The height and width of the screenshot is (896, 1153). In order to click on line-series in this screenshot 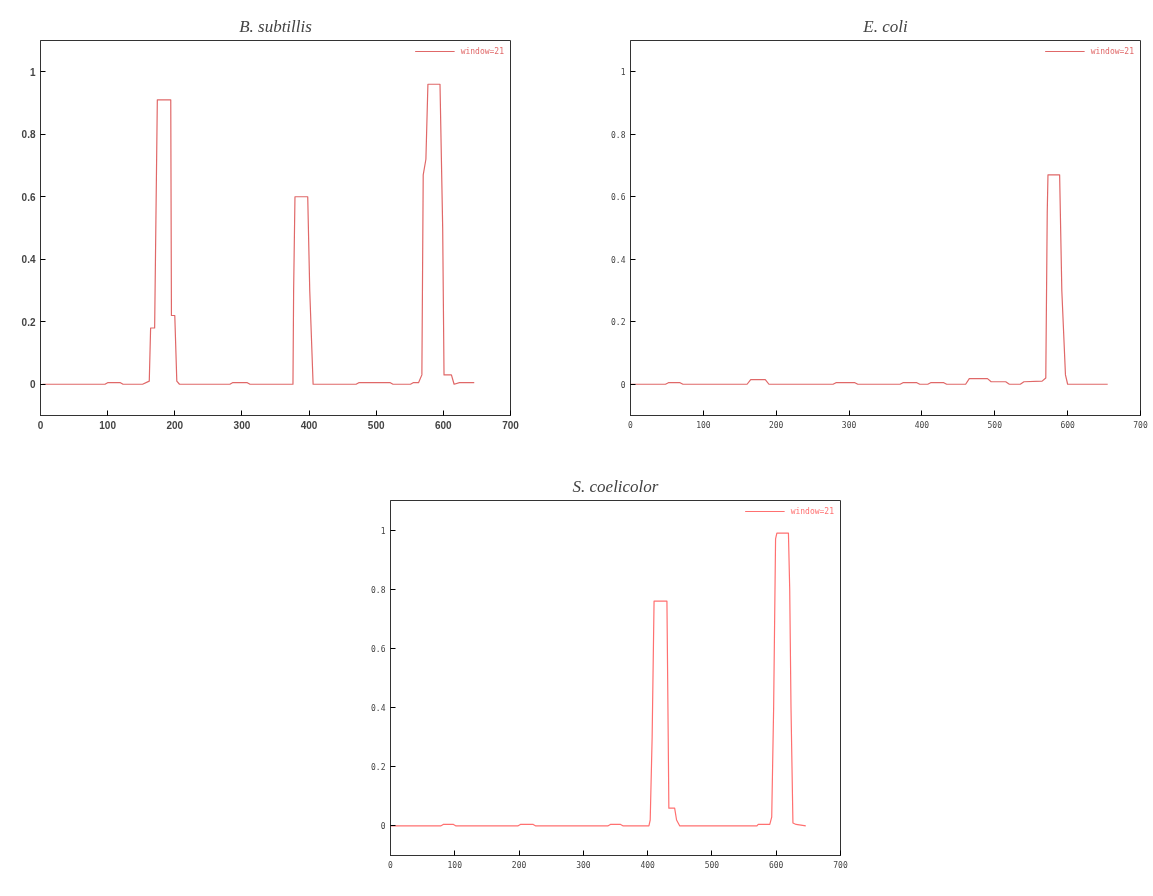, I will do `click(598, 679)`.